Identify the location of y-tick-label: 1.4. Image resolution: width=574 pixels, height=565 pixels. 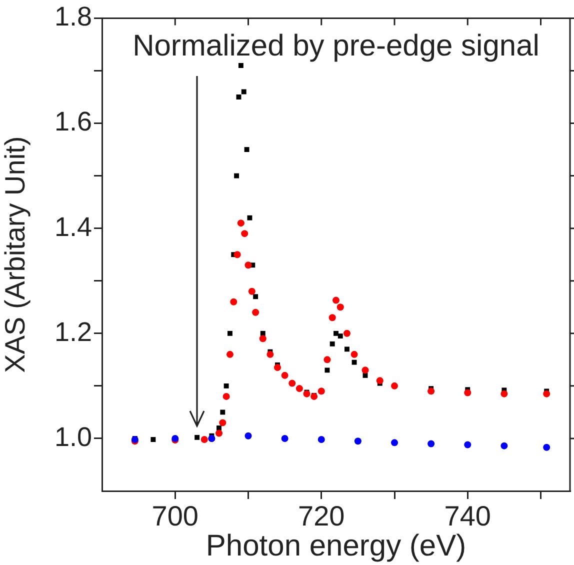
(73, 227).